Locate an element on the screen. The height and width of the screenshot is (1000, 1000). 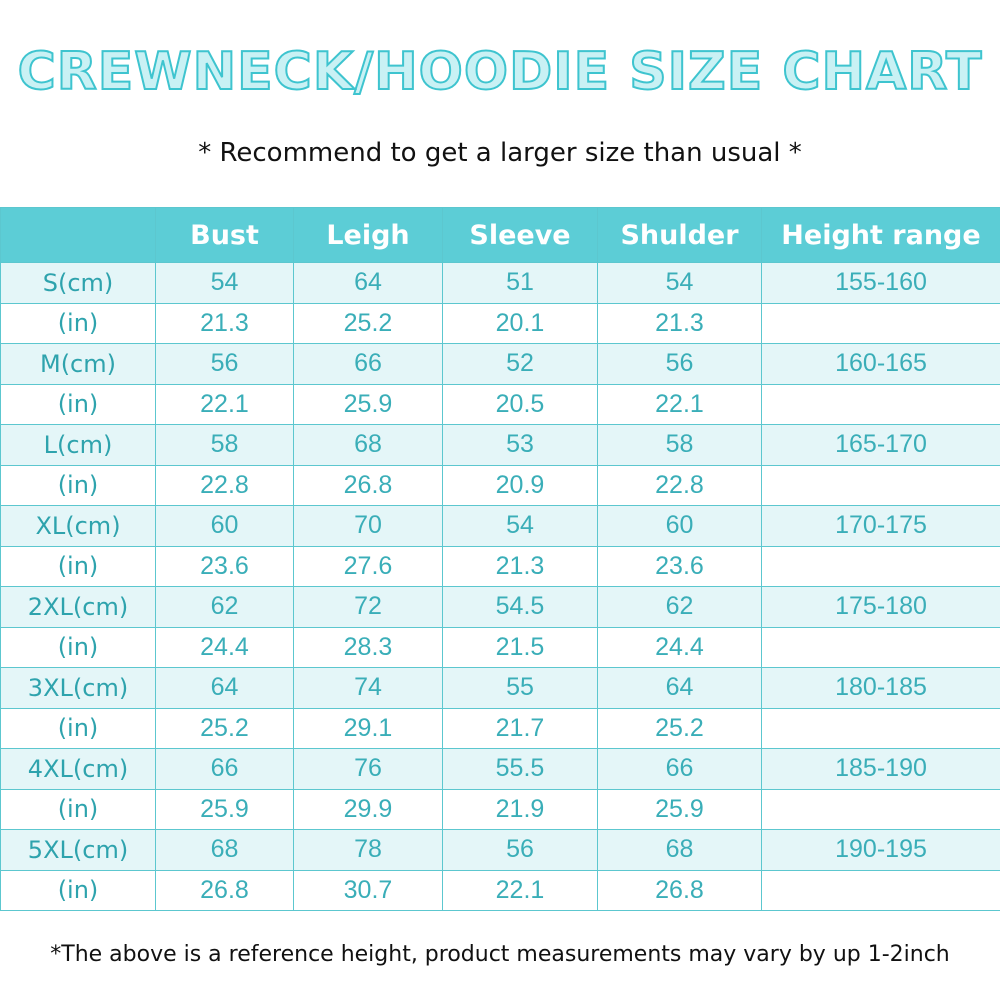
sleeve-value: 21.3 is located at coordinates (520, 566).